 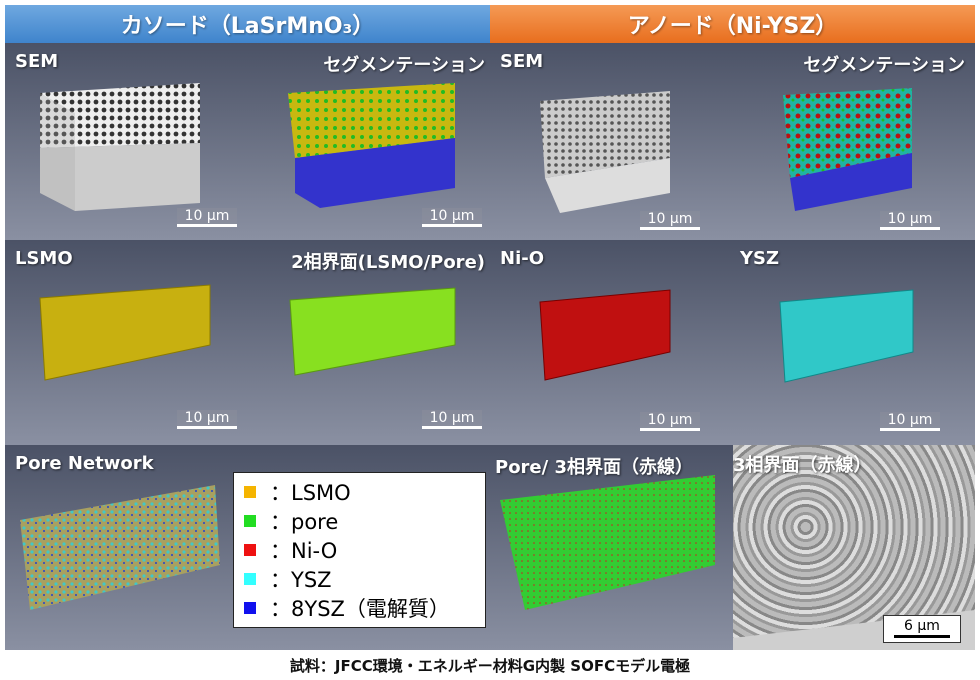 I want to click on cathode-segmentation-panel: セグメンテーション 10 µm, so click(x=372, y=141).